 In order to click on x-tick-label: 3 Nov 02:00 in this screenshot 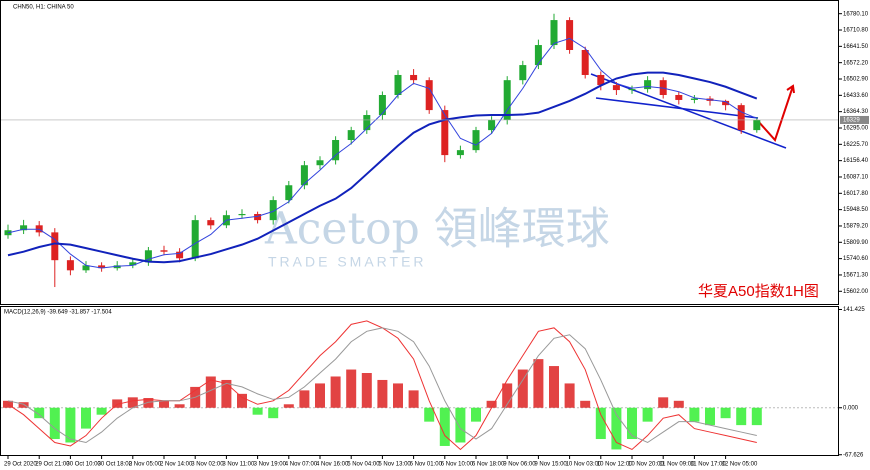, I will do `click(207, 465)`.